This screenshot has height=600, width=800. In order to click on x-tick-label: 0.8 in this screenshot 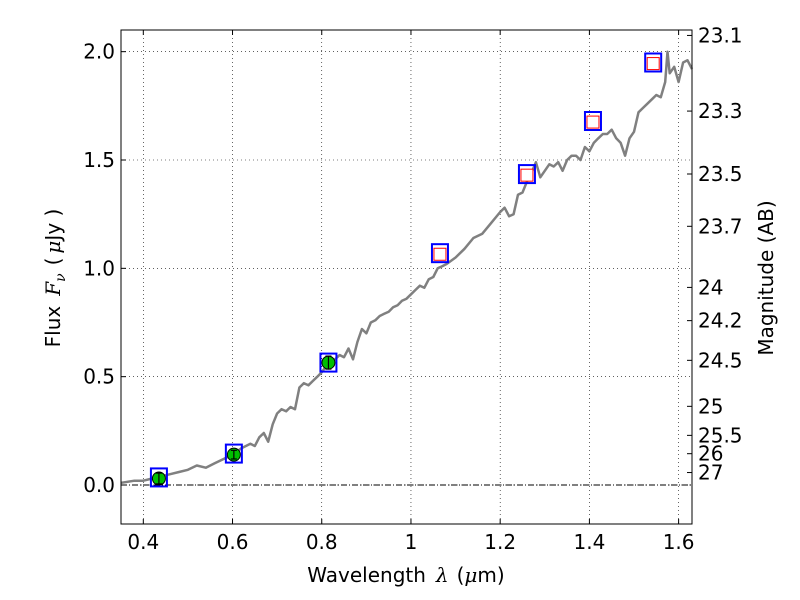, I will do `click(322, 542)`.